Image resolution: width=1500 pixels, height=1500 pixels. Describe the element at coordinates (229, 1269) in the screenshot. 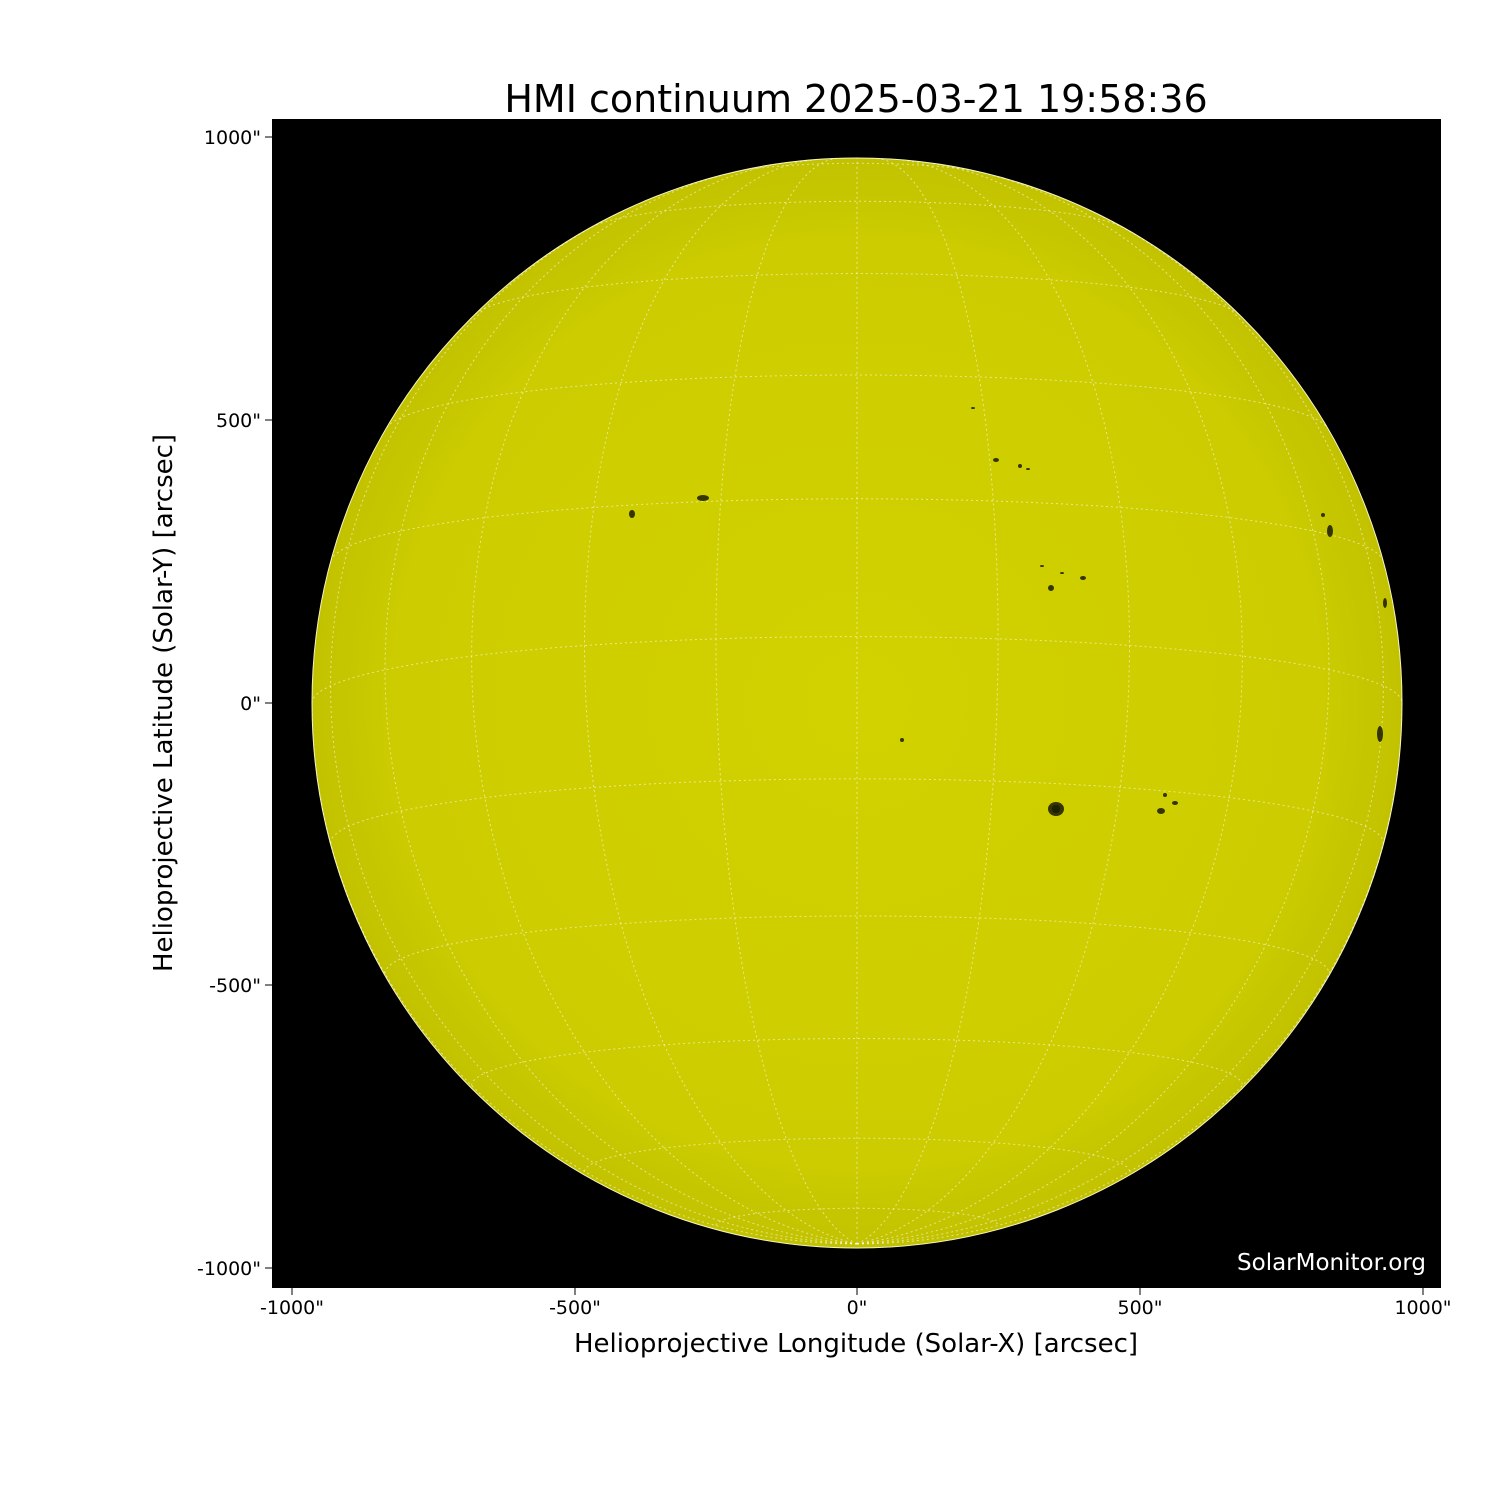

I see `y-tick: -1000"` at that location.